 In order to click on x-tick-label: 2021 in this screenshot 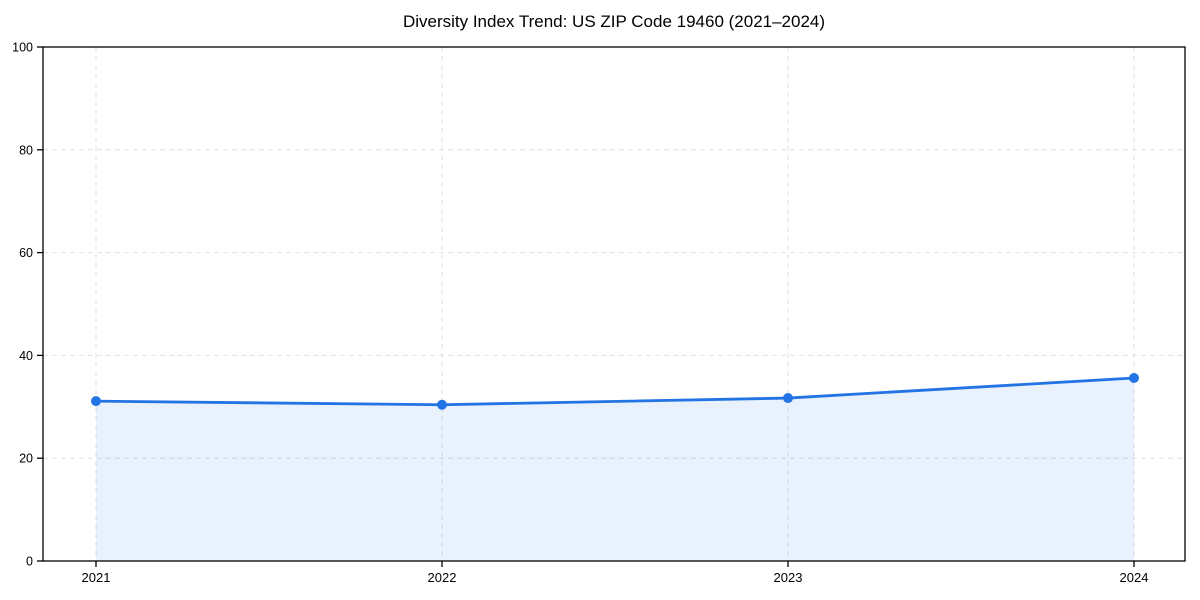, I will do `click(96, 577)`.